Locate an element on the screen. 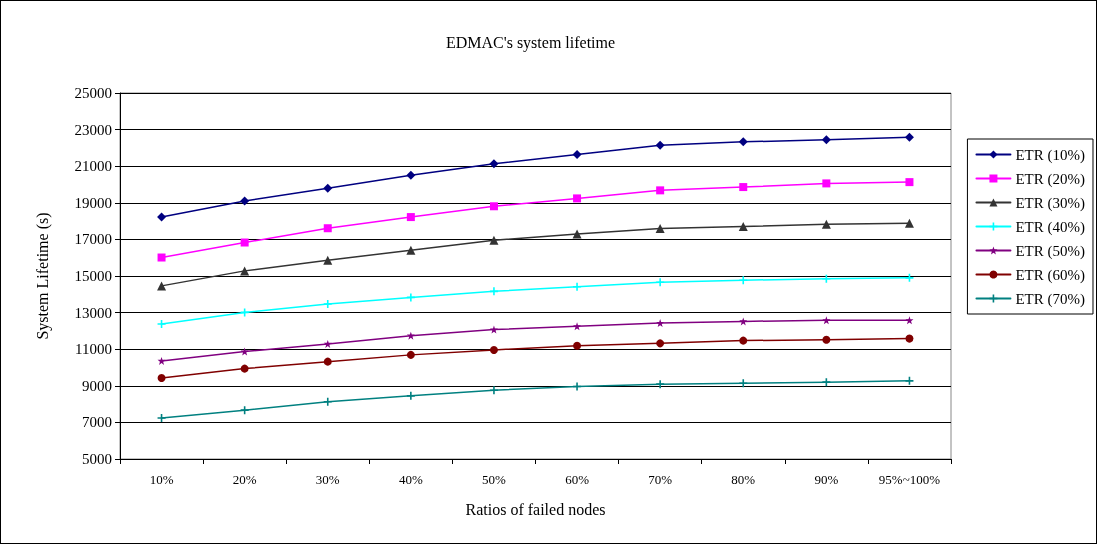 The width and height of the screenshot is (1097, 544). y-tick-label: 13000 is located at coordinates (93, 312).